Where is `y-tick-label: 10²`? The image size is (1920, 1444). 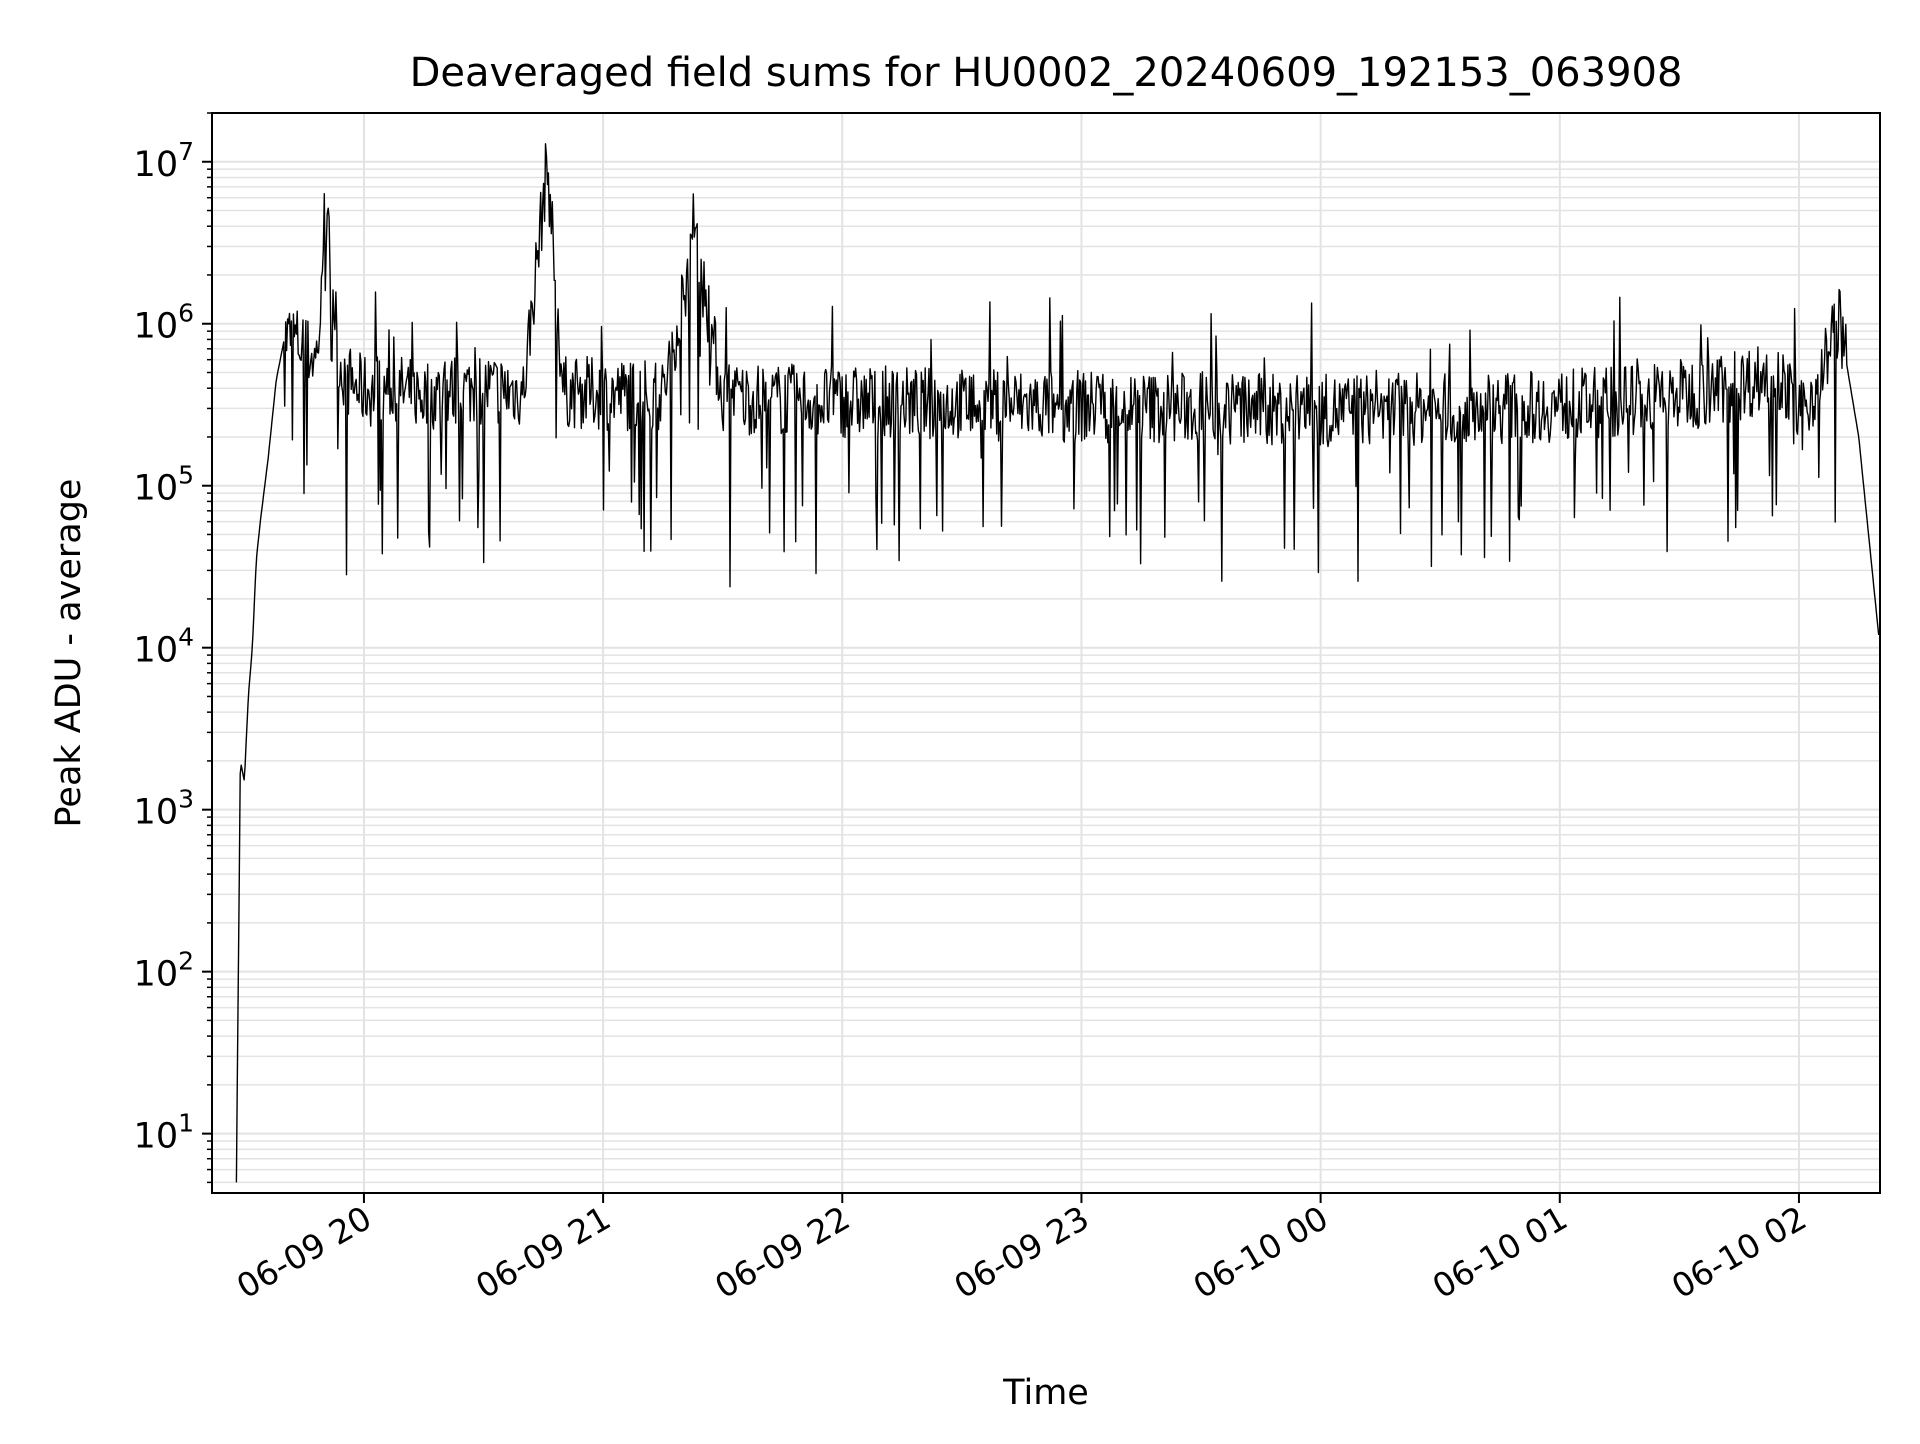
y-tick-label: 10² is located at coordinates (164, 971).